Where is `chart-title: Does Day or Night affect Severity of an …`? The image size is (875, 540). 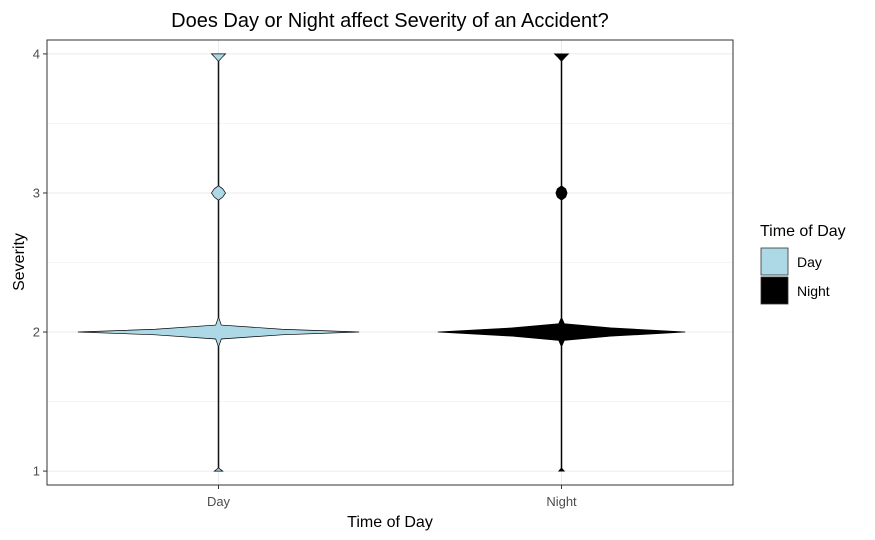 chart-title: Does Day or Night affect Severity of an … is located at coordinates (390, 21).